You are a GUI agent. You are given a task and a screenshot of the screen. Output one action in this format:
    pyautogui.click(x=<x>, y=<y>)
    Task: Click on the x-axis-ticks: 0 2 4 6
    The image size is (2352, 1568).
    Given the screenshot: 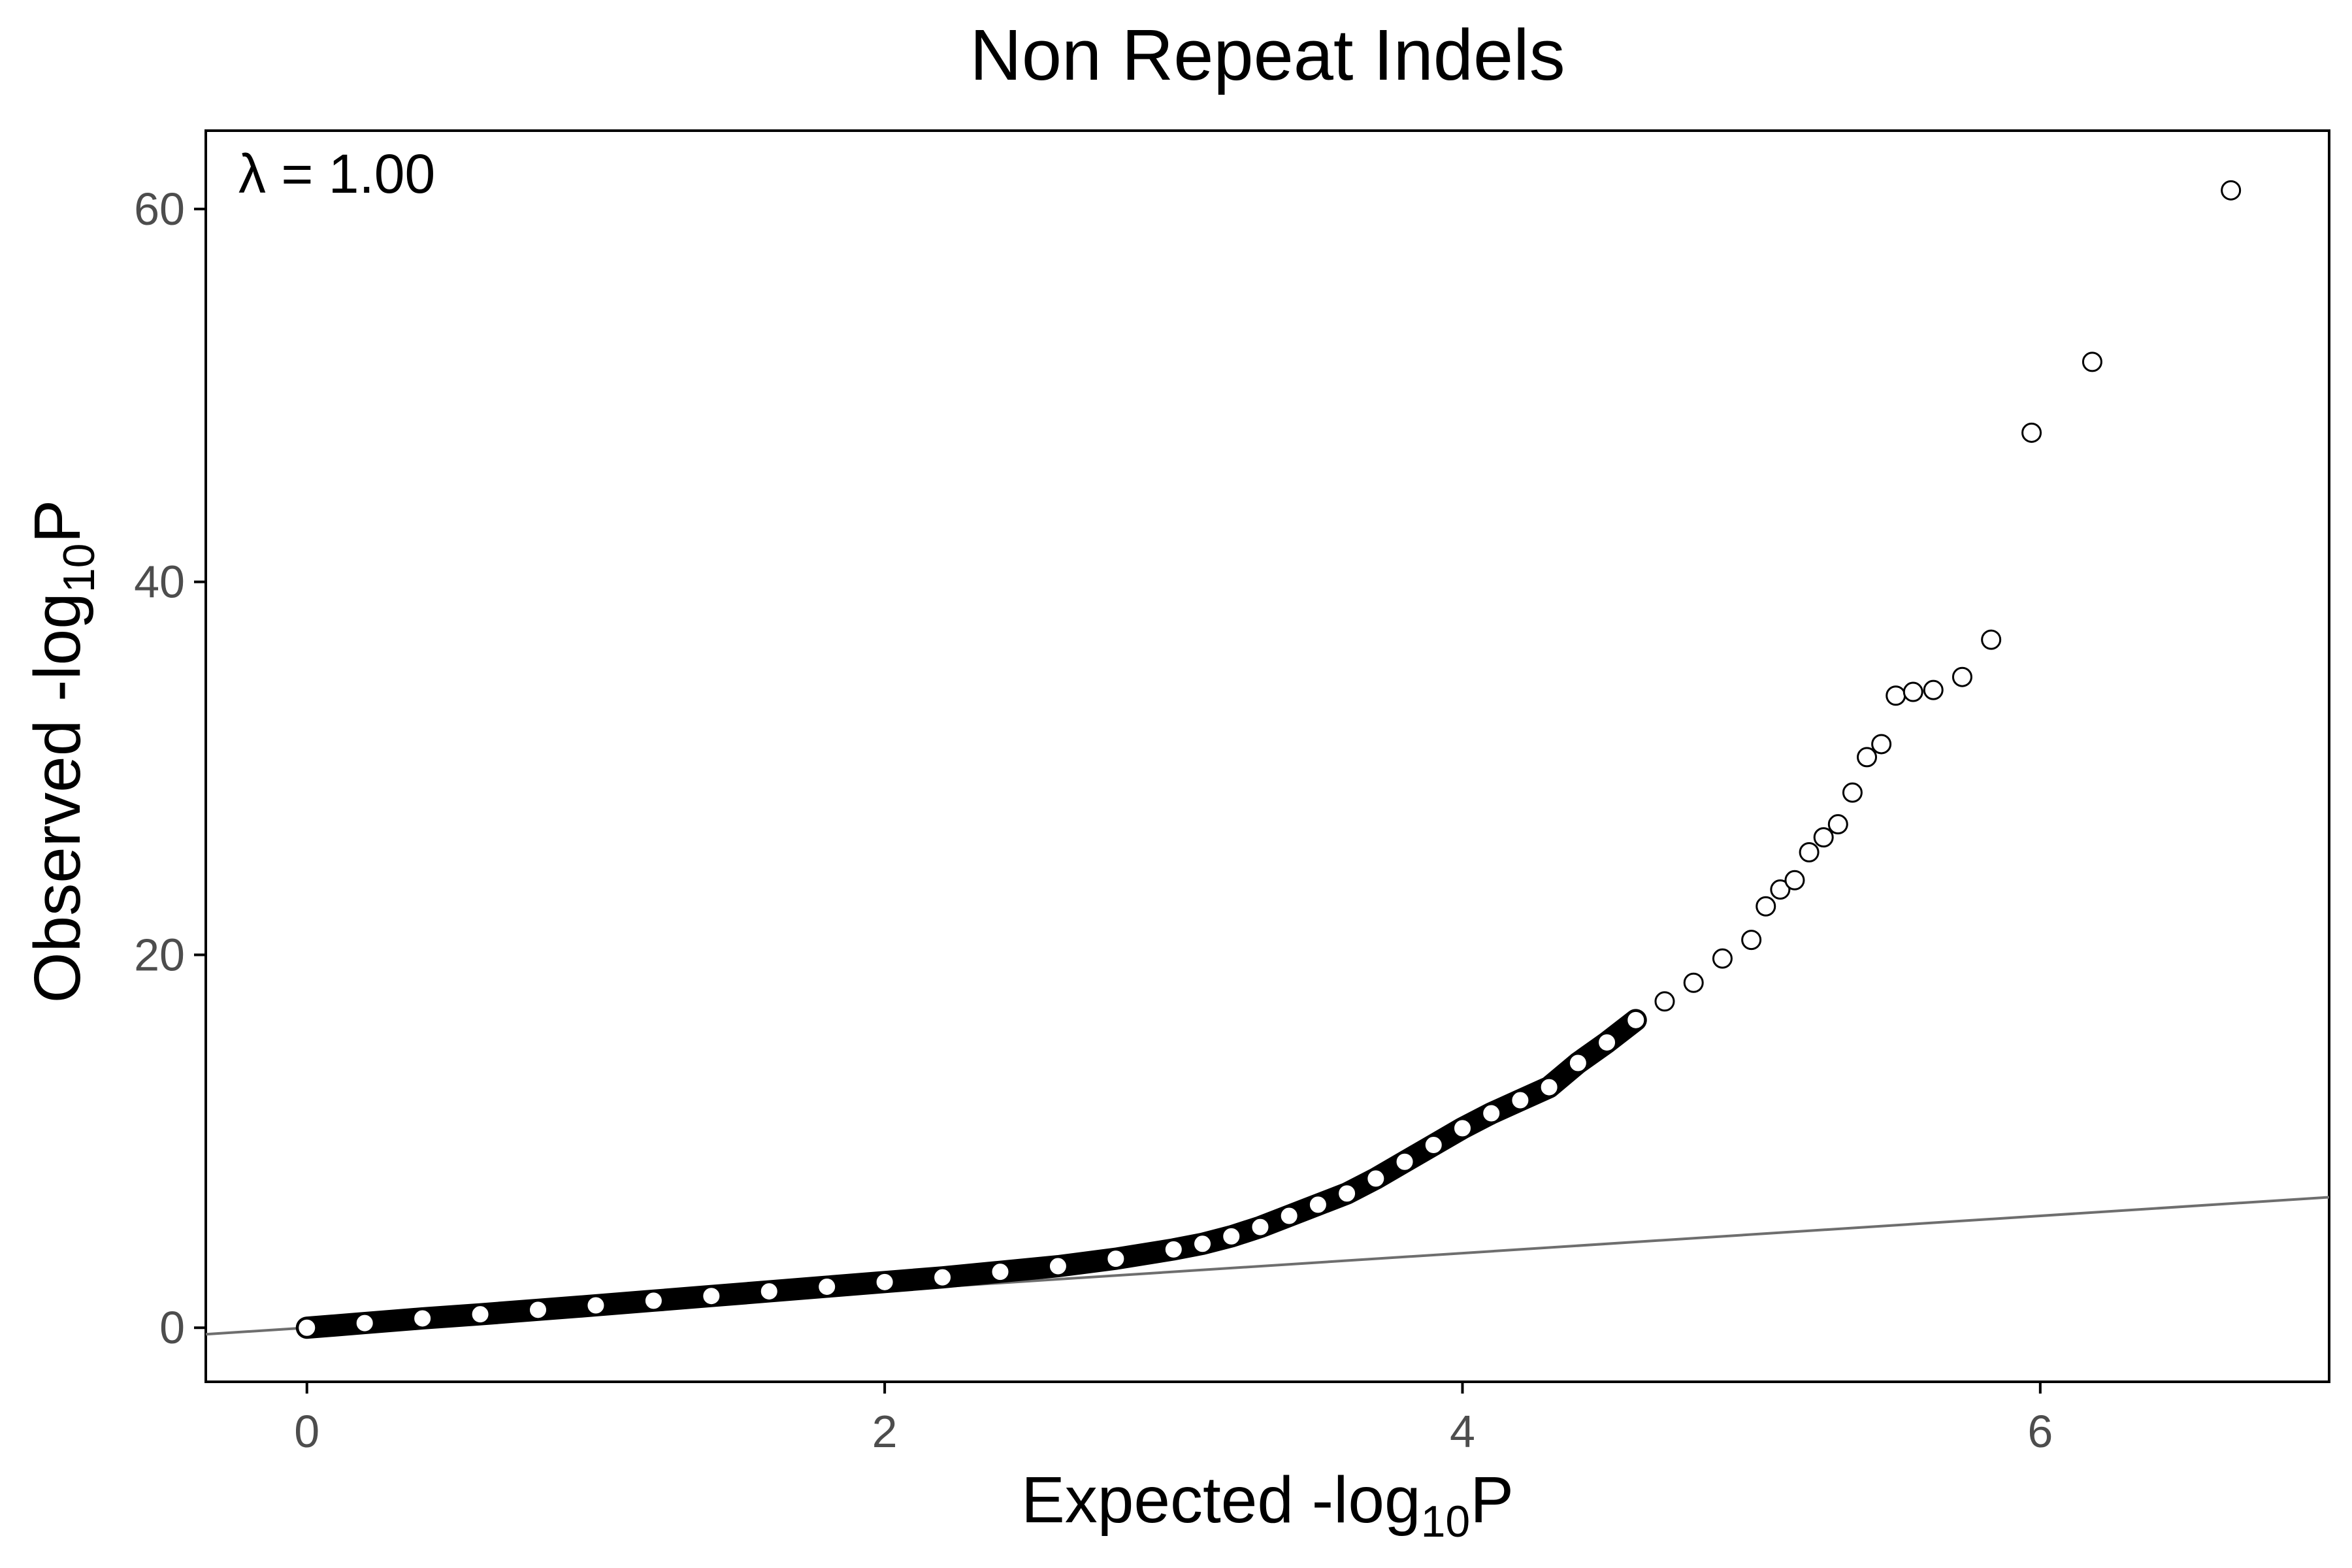 What is the action you would take?
    pyautogui.click(x=1173, y=1419)
    